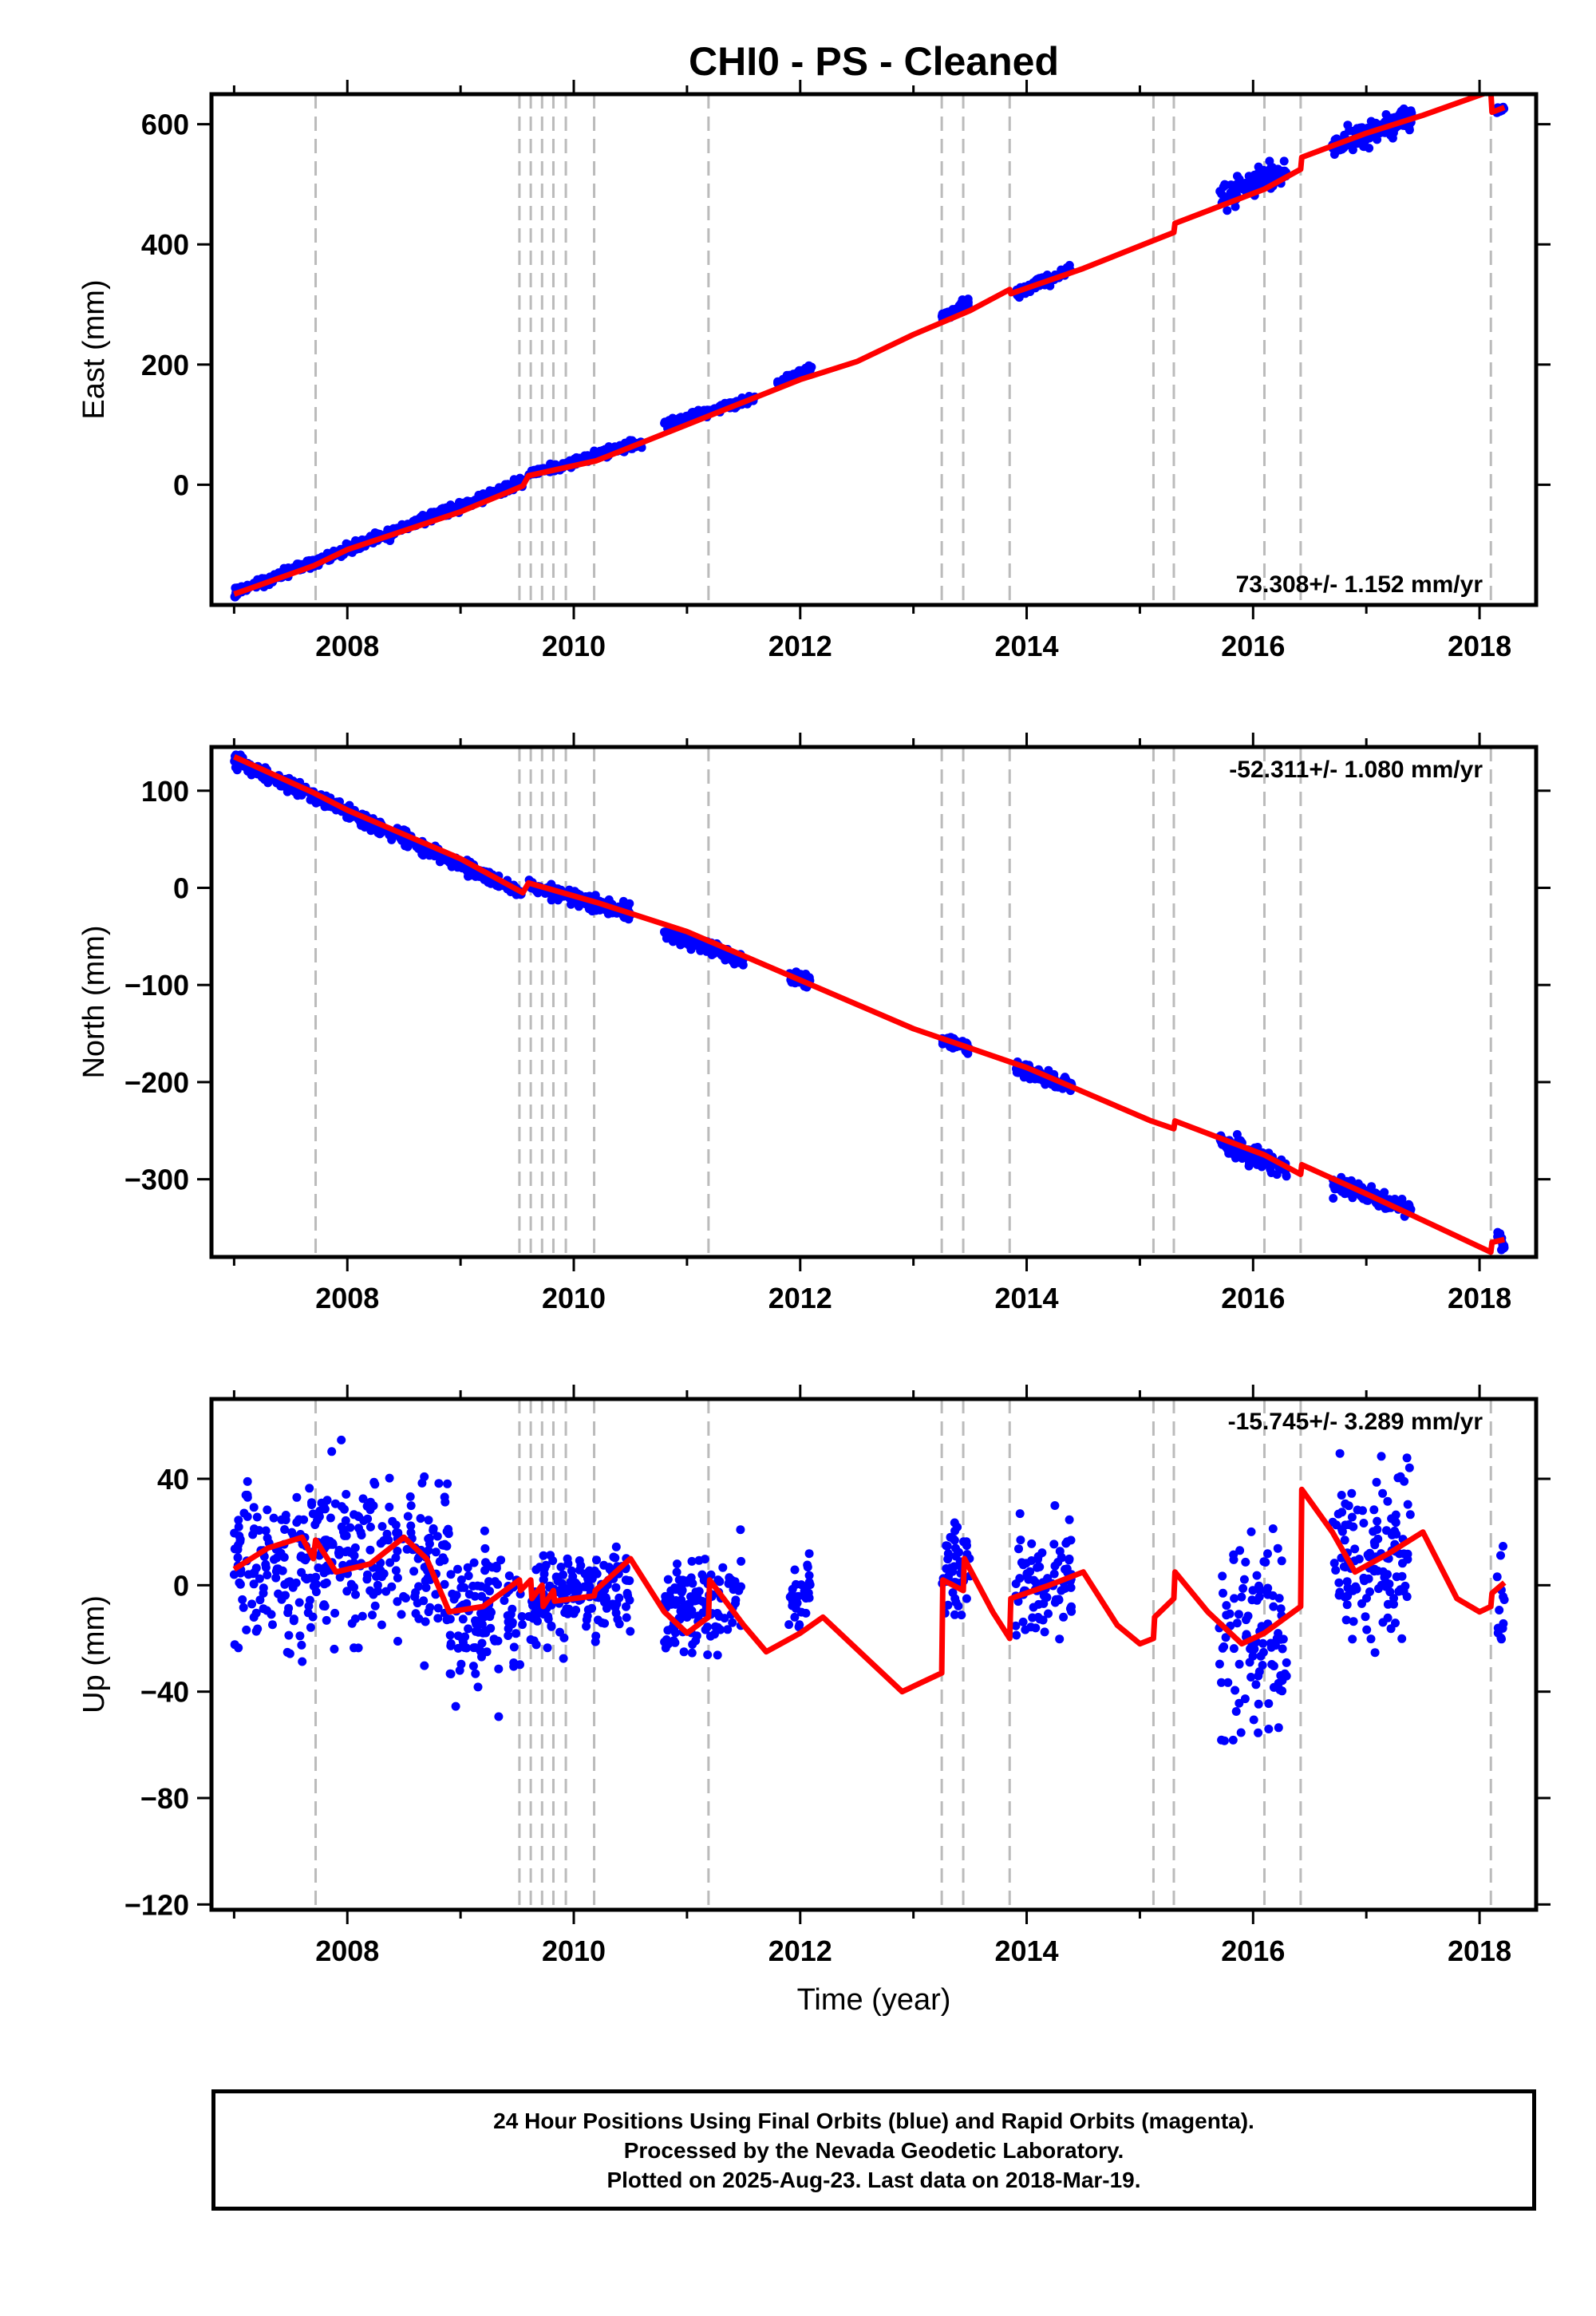 This screenshot has width=1596, height=2316. I want to click on east-y-axis-label: East (mm), so click(94, 349).